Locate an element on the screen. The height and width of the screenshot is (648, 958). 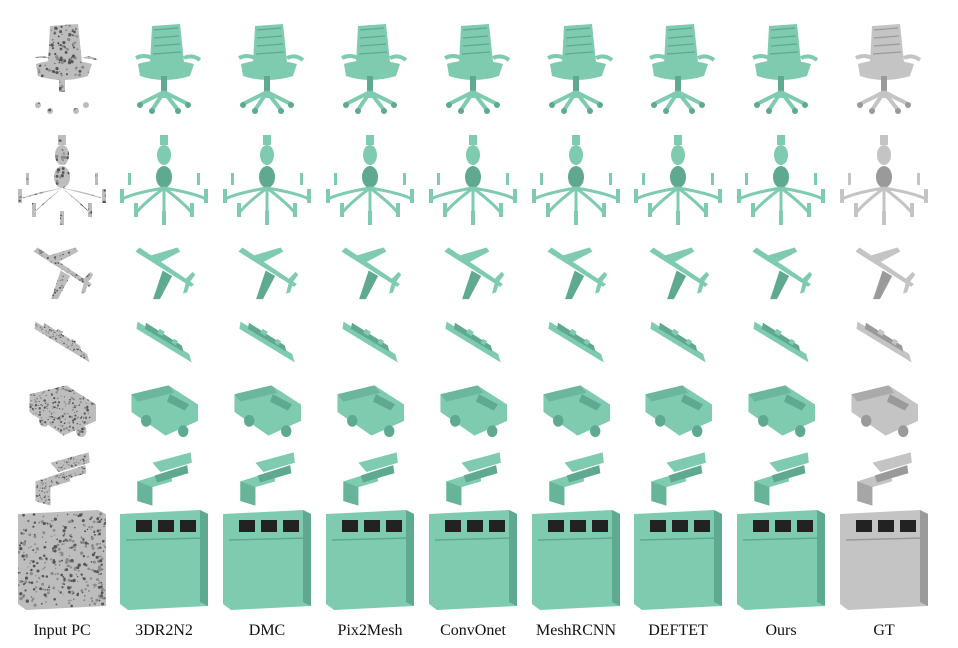
chandelier-ground-truth is located at coordinates (884, 183).